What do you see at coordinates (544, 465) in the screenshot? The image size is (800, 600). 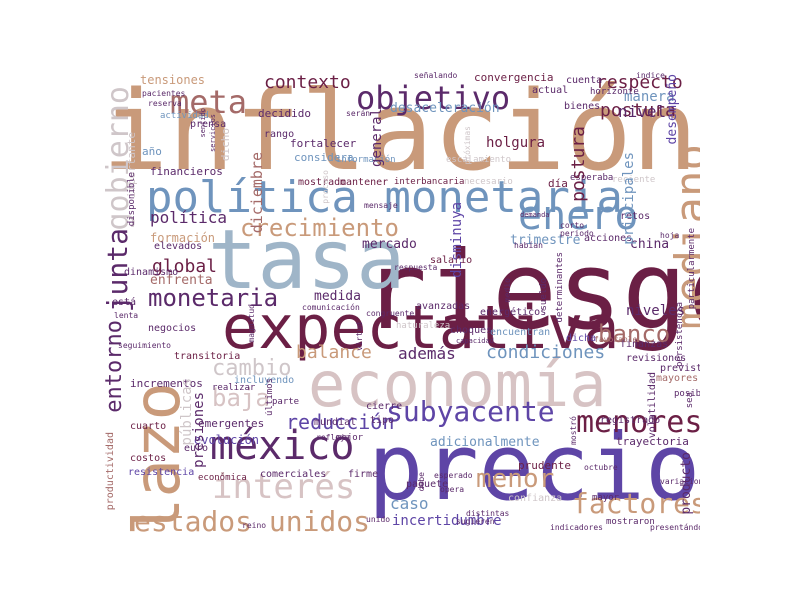 I see `word-prudente: prudente` at bounding box center [544, 465].